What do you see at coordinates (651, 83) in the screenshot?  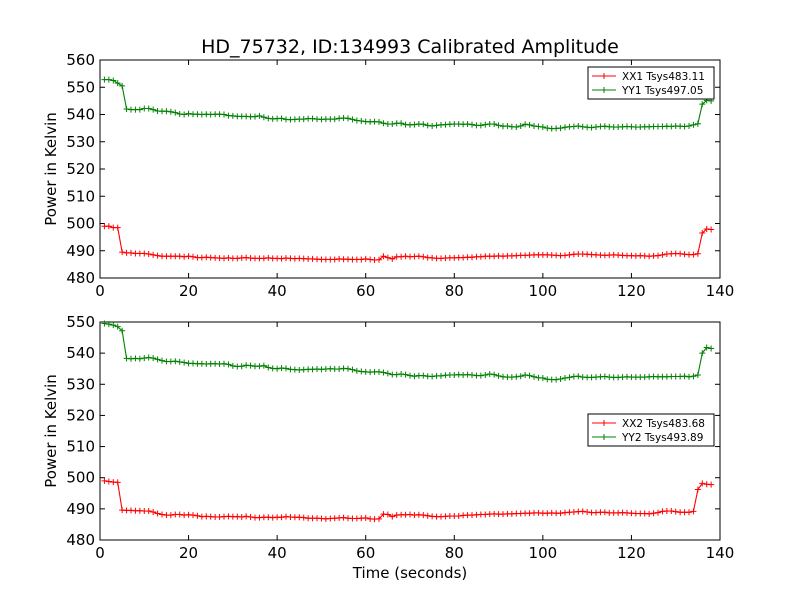 I see `legend: XX1 Tsys483.11 YY1 Tsys497.05` at bounding box center [651, 83].